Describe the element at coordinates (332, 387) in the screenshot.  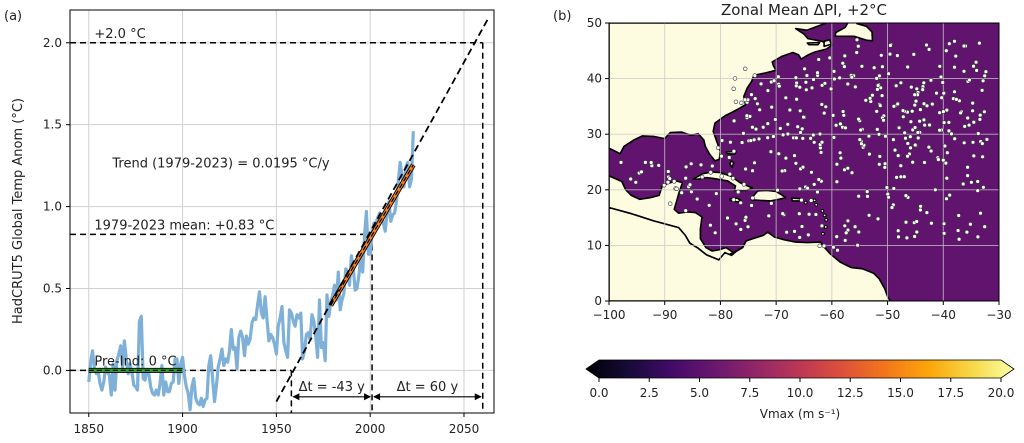
I see `delta-t-label: Δt = -43 y` at that location.